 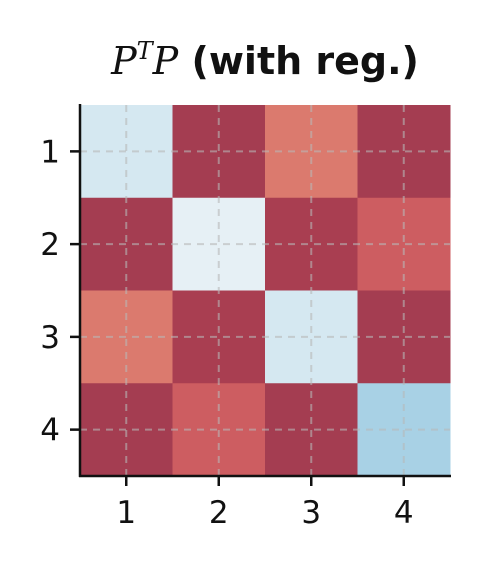 I want to click on x-tick-label-3: 3, so click(x=311, y=513).